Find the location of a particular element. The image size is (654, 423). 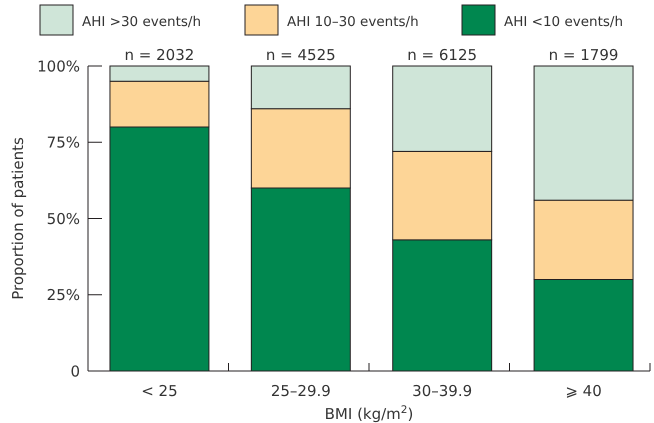

x-axis-title: BMI (kg/m$^{2}$) is located at coordinates (369, 413).